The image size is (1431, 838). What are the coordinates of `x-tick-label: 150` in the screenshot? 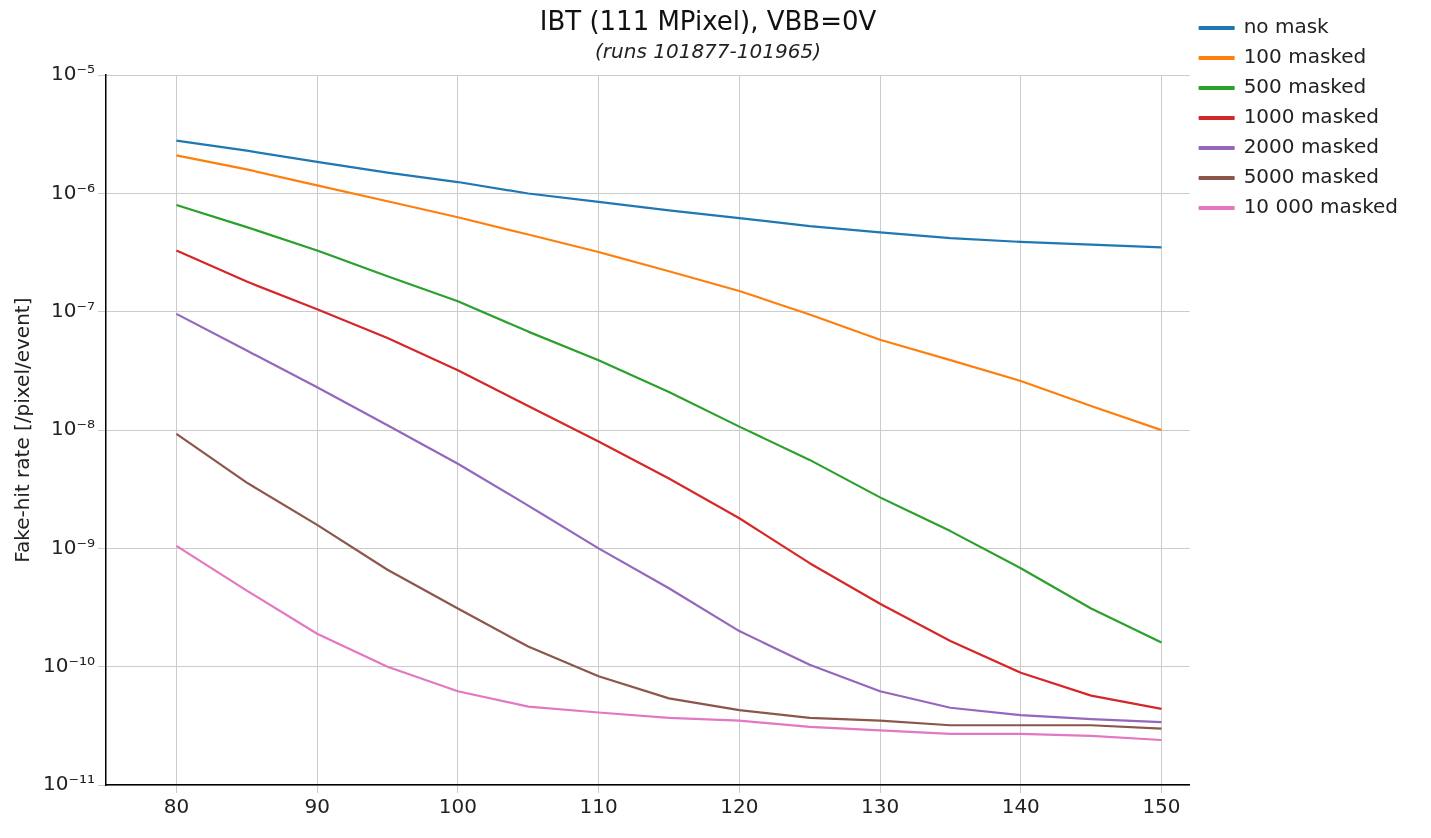 It's located at (1161, 806).